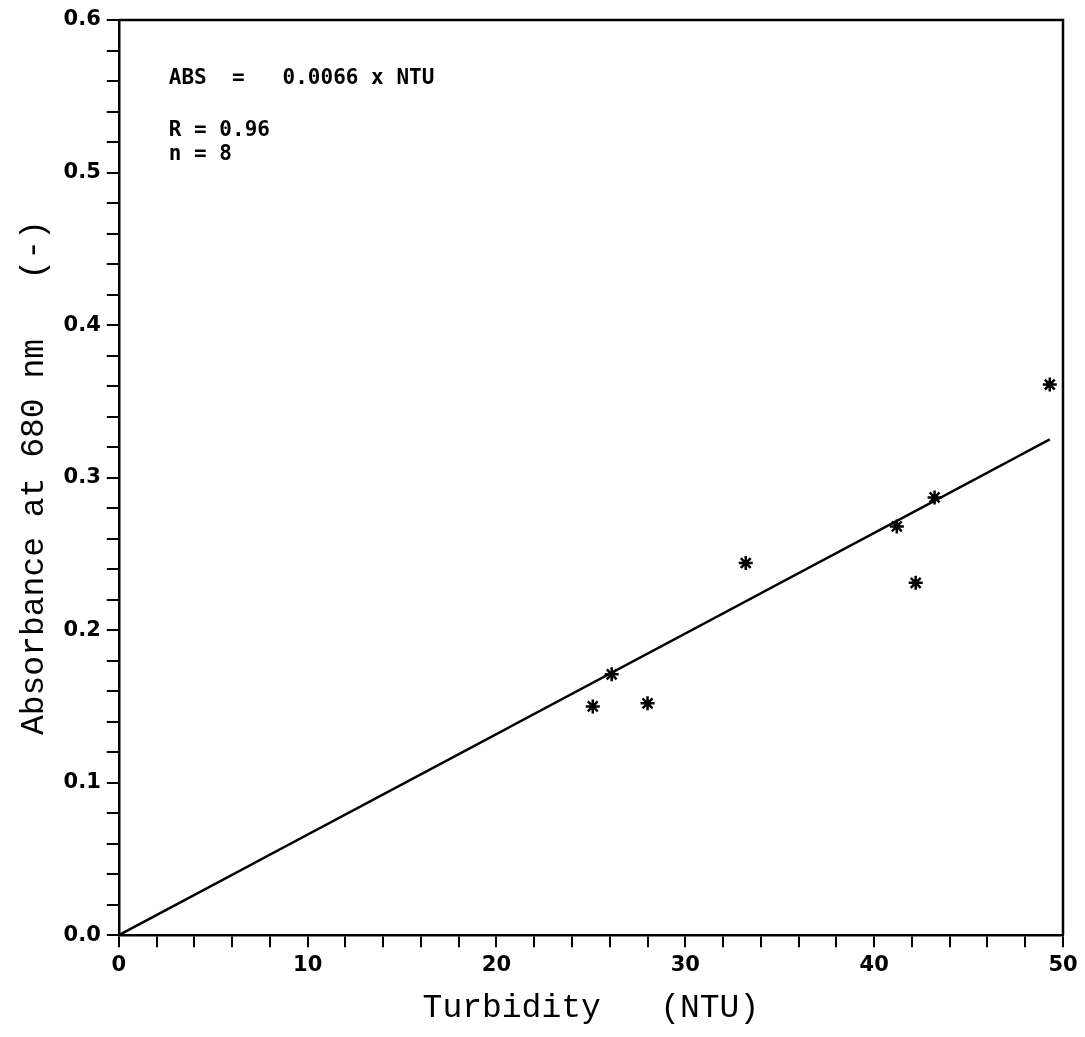 The width and height of the screenshot is (1085, 1037). Describe the element at coordinates (496, 964) in the screenshot. I see `x-tick-label: 20` at that location.